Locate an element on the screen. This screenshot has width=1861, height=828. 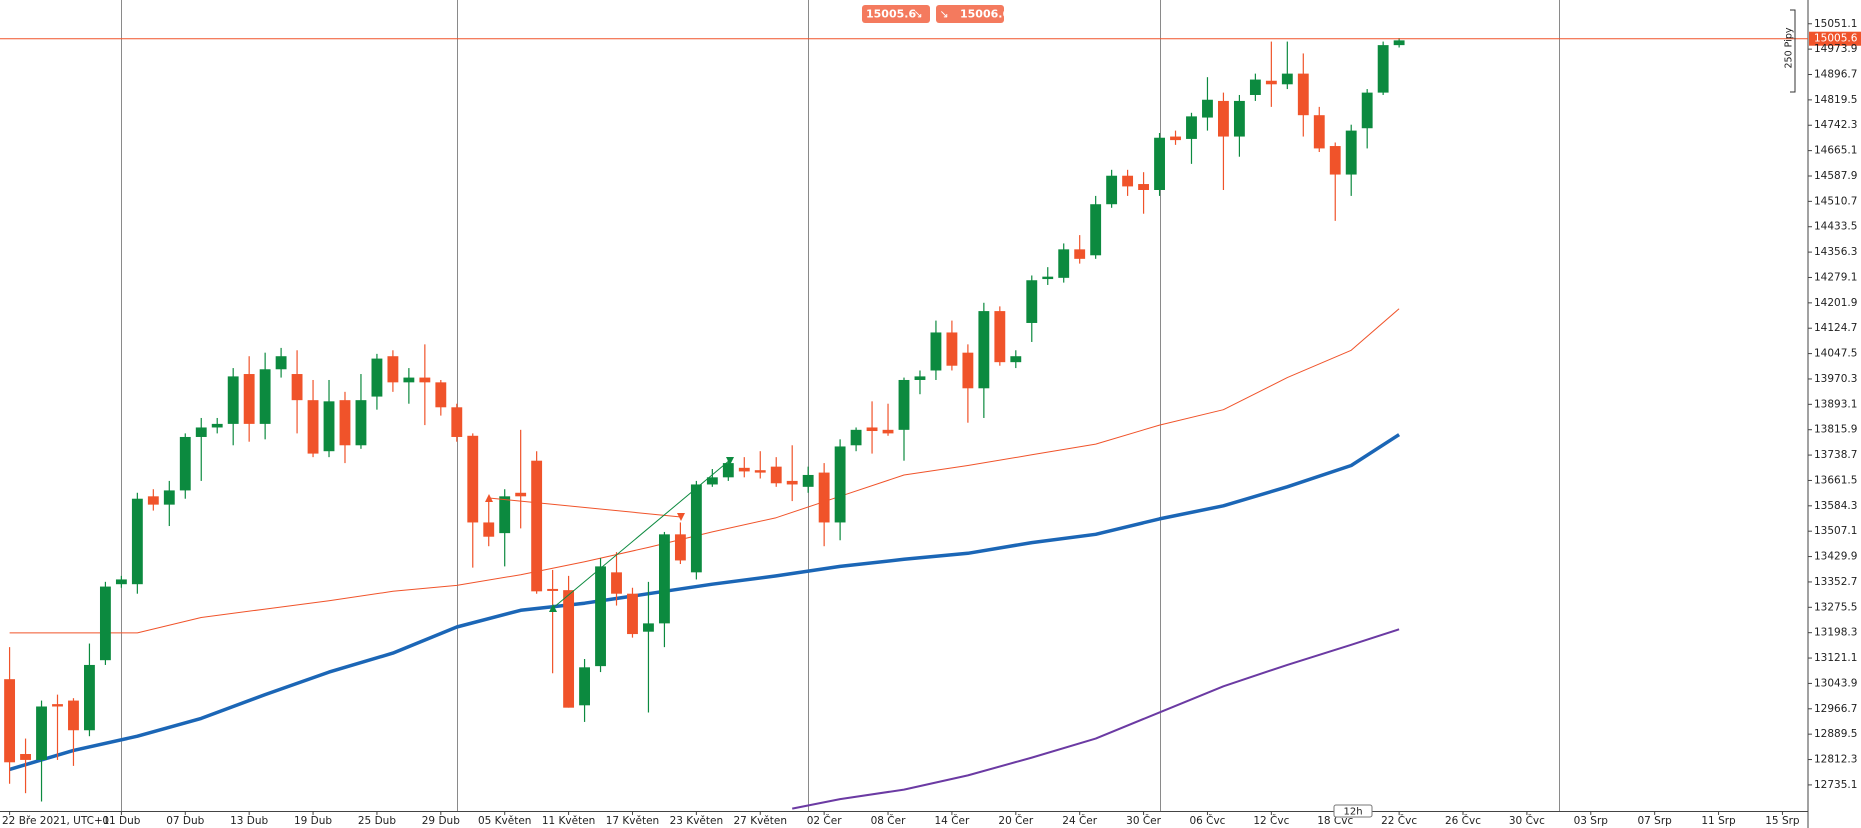
x-tick-label: 07 Srp is located at coordinates (1654, 821).